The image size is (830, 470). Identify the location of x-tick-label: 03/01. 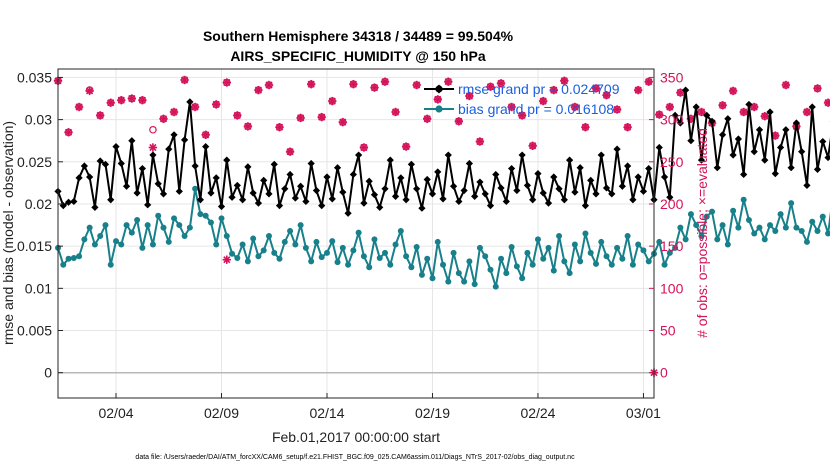
(643, 413).